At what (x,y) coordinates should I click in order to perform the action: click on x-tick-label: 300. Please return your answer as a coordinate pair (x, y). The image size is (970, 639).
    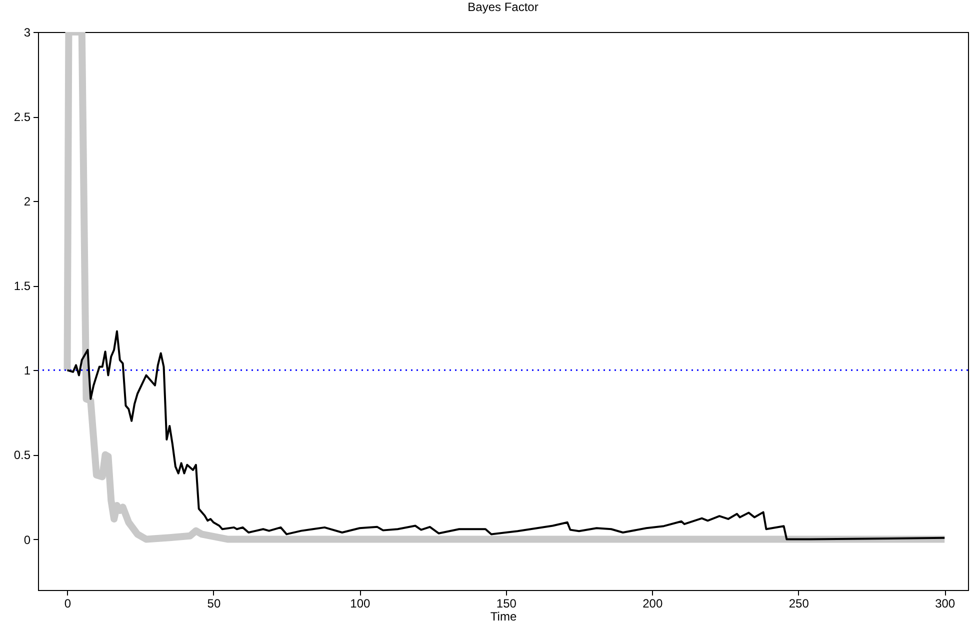
    Looking at the image, I should click on (945, 603).